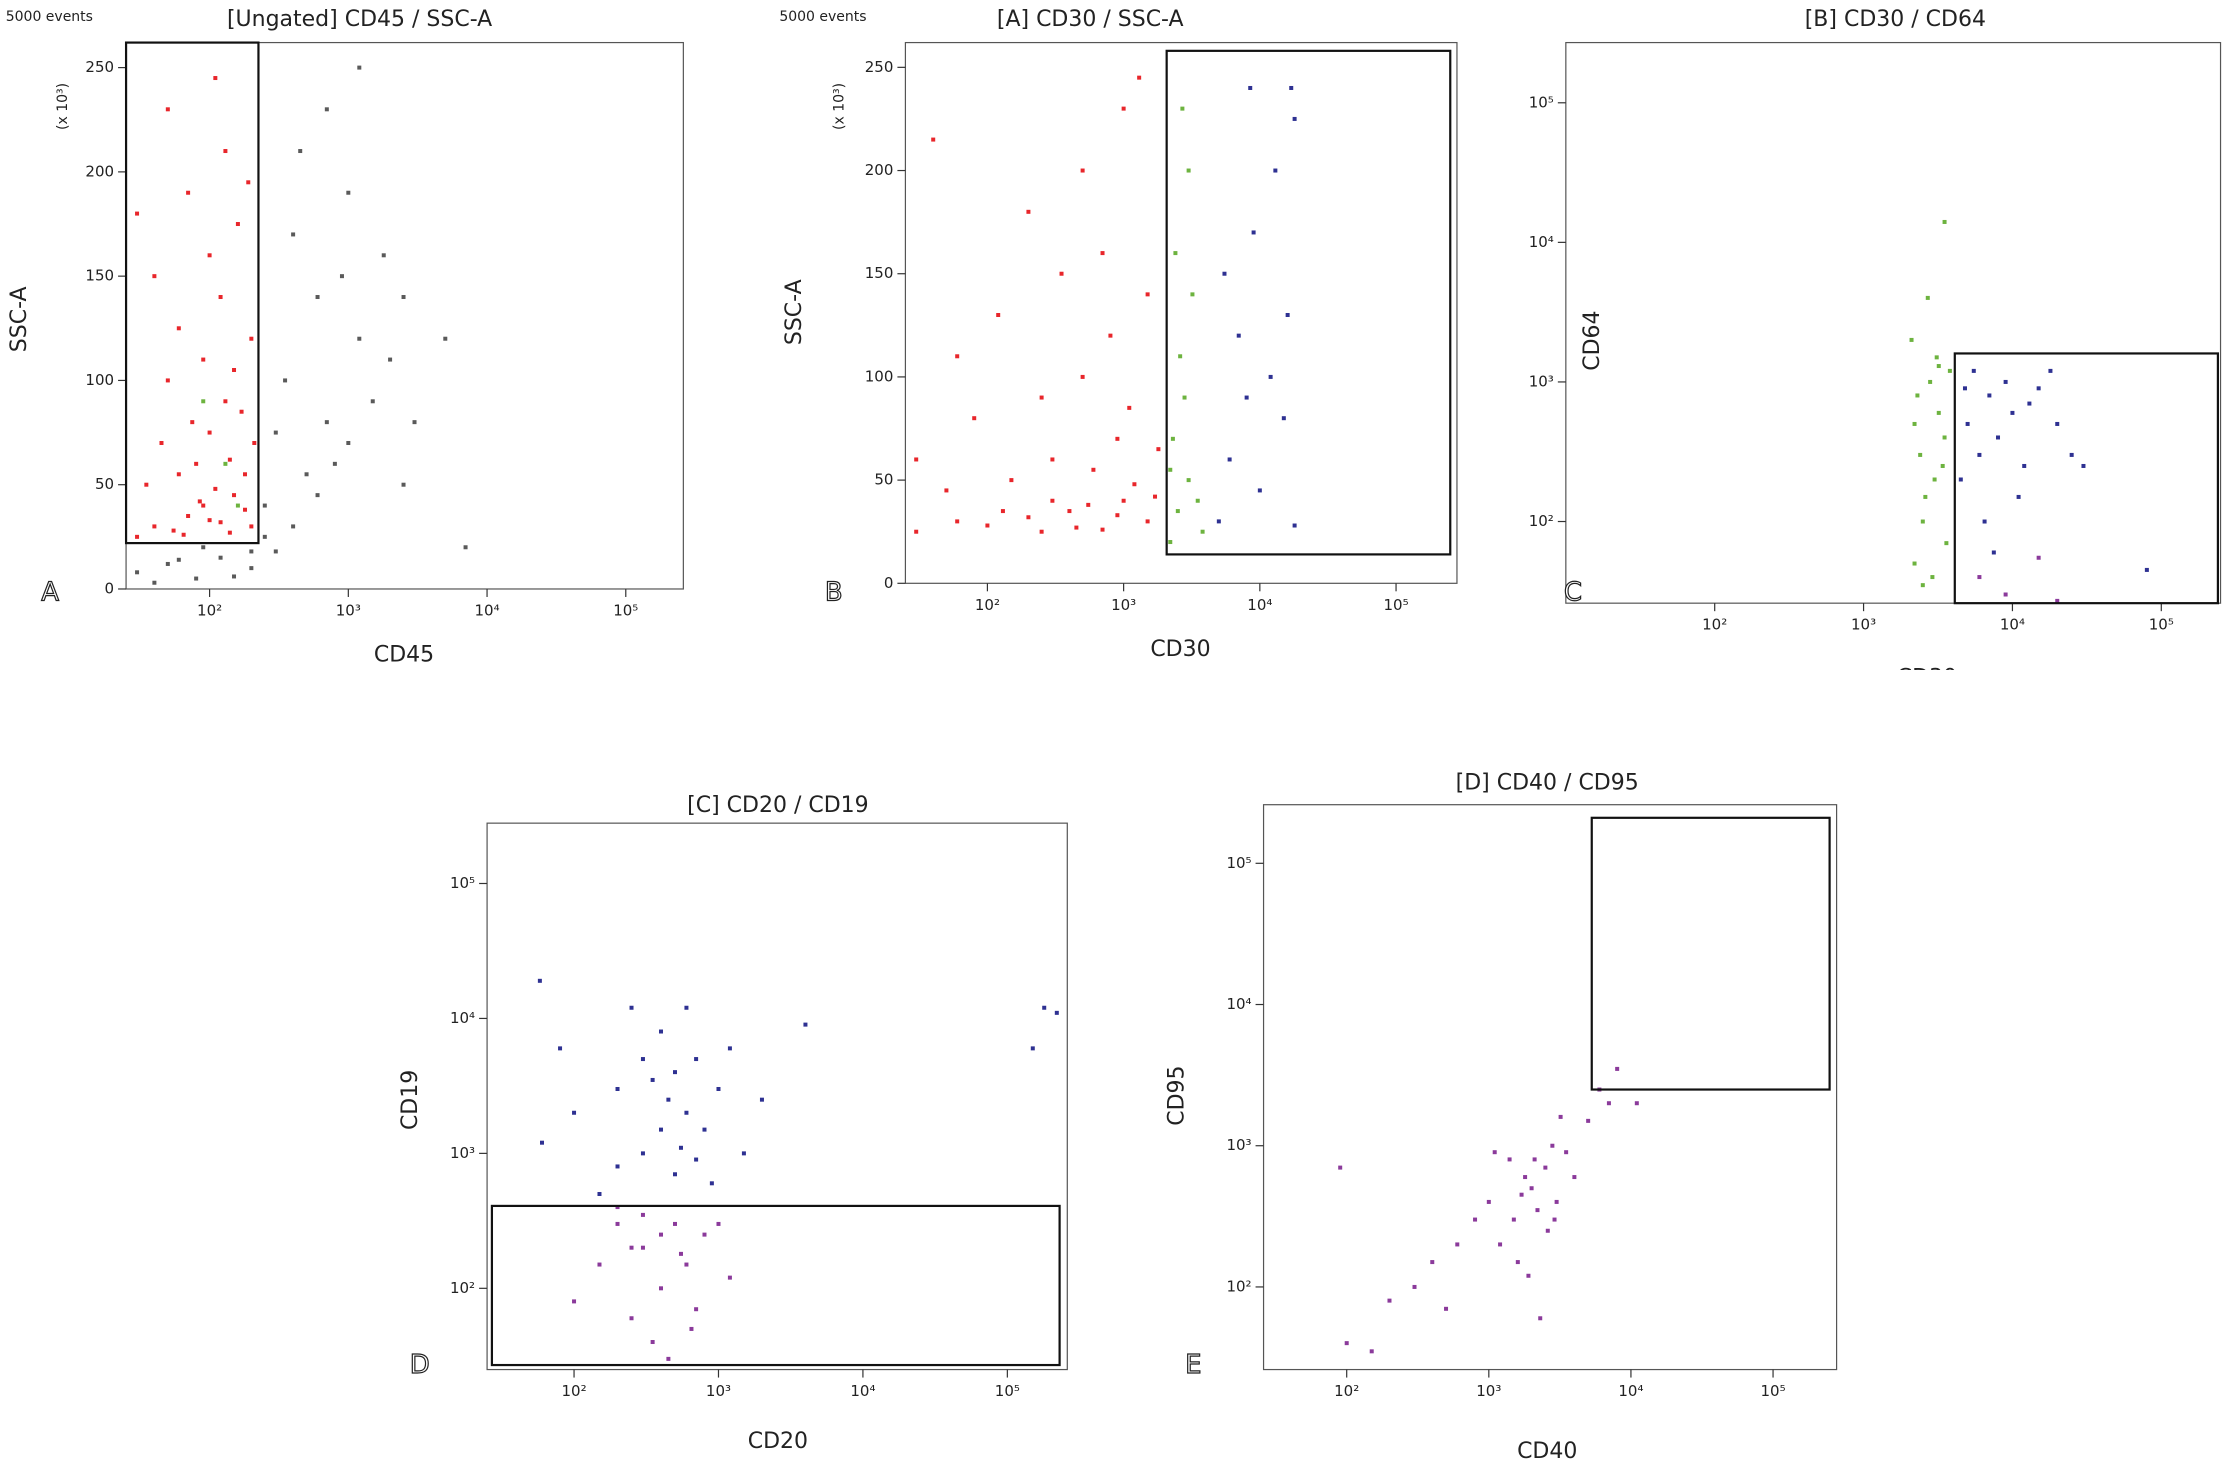 The image size is (2232, 1476). I want to click on chart-title: [Ungated] CD45 / SSC-A, so click(359, 19).